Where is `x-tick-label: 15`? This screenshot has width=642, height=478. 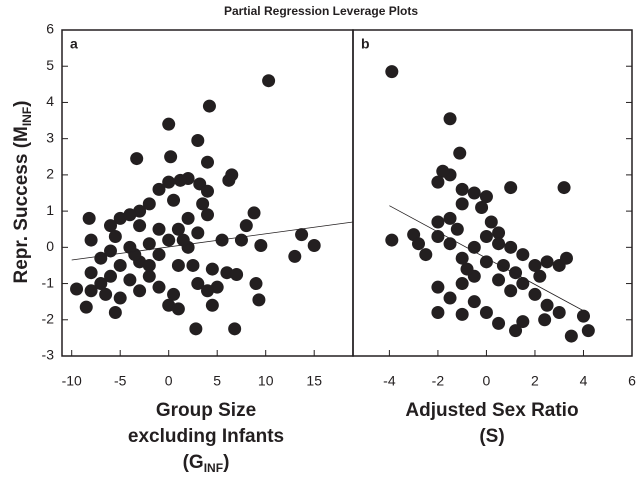
x-tick-label: 15 is located at coordinates (314, 381).